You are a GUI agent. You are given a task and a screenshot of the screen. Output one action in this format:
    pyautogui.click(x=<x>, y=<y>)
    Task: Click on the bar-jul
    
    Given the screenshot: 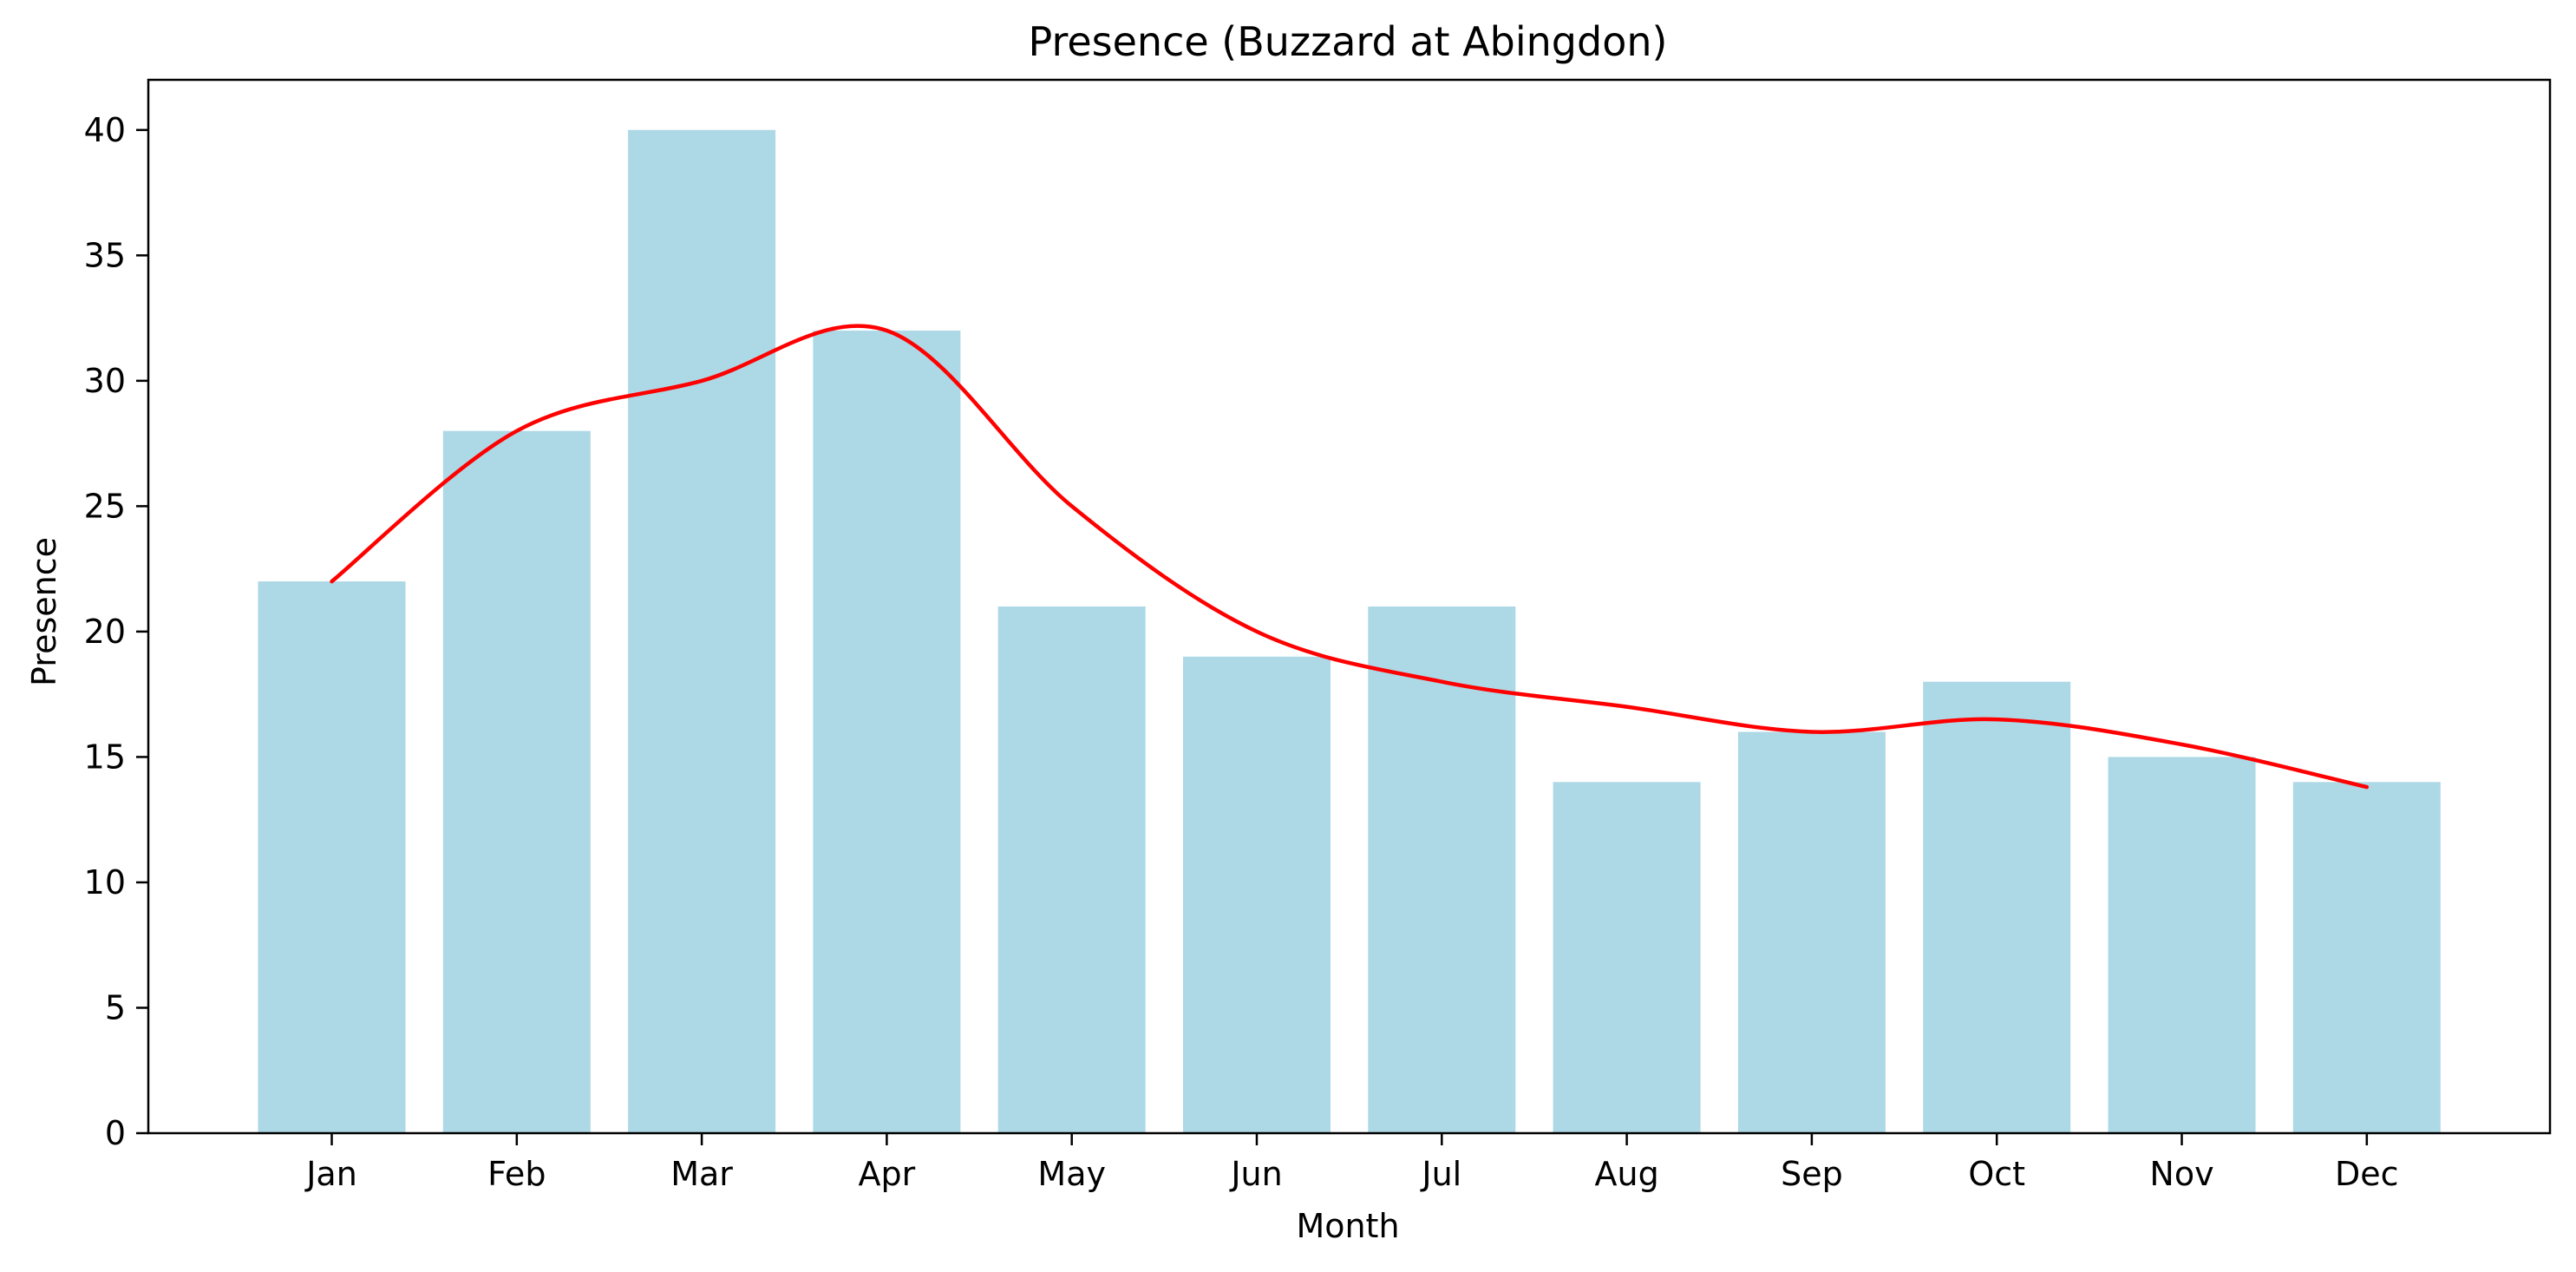 What is the action you would take?
    pyautogui.click(x=1442, y=869)
    